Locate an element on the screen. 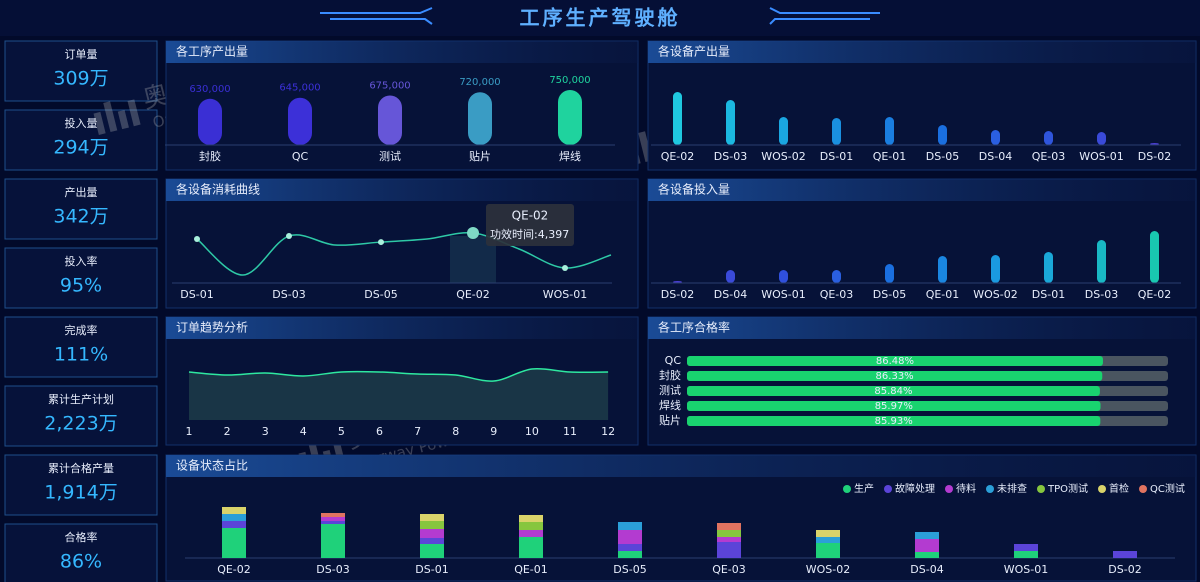 This screenshot has width=1200, height=582. y-tick-label: QC is located at coordinates (673, 360).